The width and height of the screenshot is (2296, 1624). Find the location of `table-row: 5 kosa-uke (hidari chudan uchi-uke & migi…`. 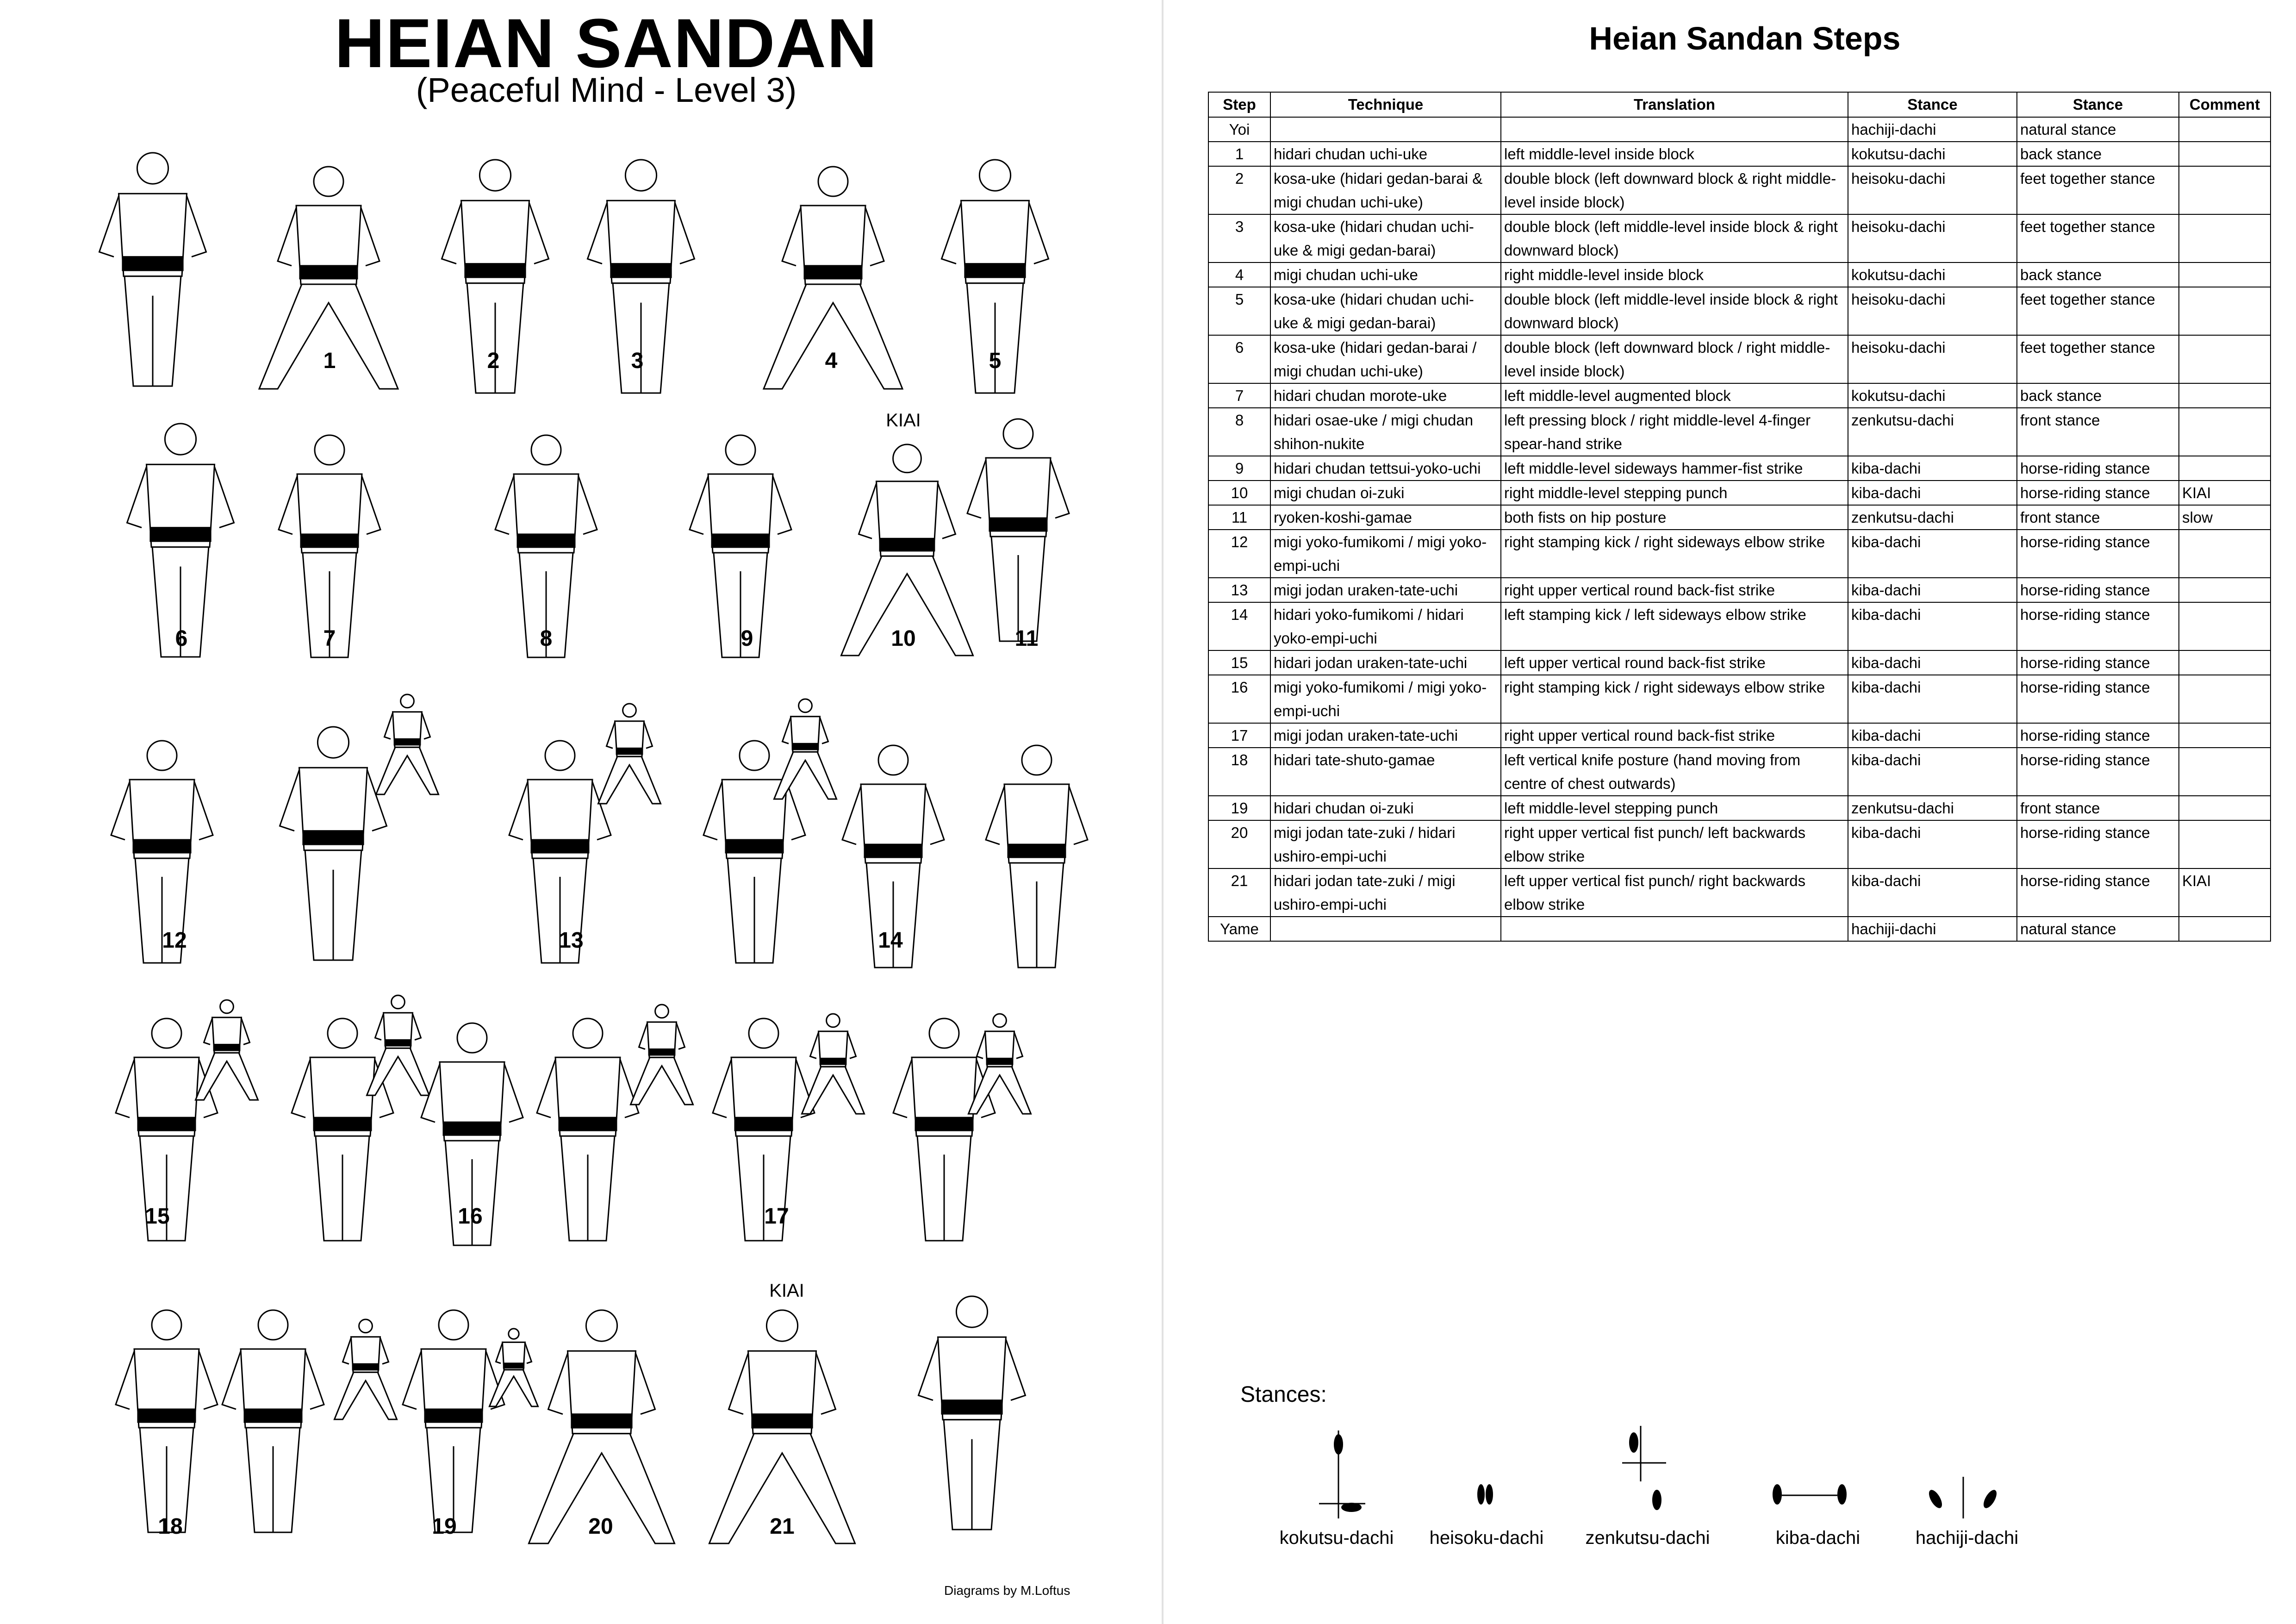

table-row: 5 kosa-uke (hidari chudan uchi-uke & migi… is located at coordinates (1739, 311).